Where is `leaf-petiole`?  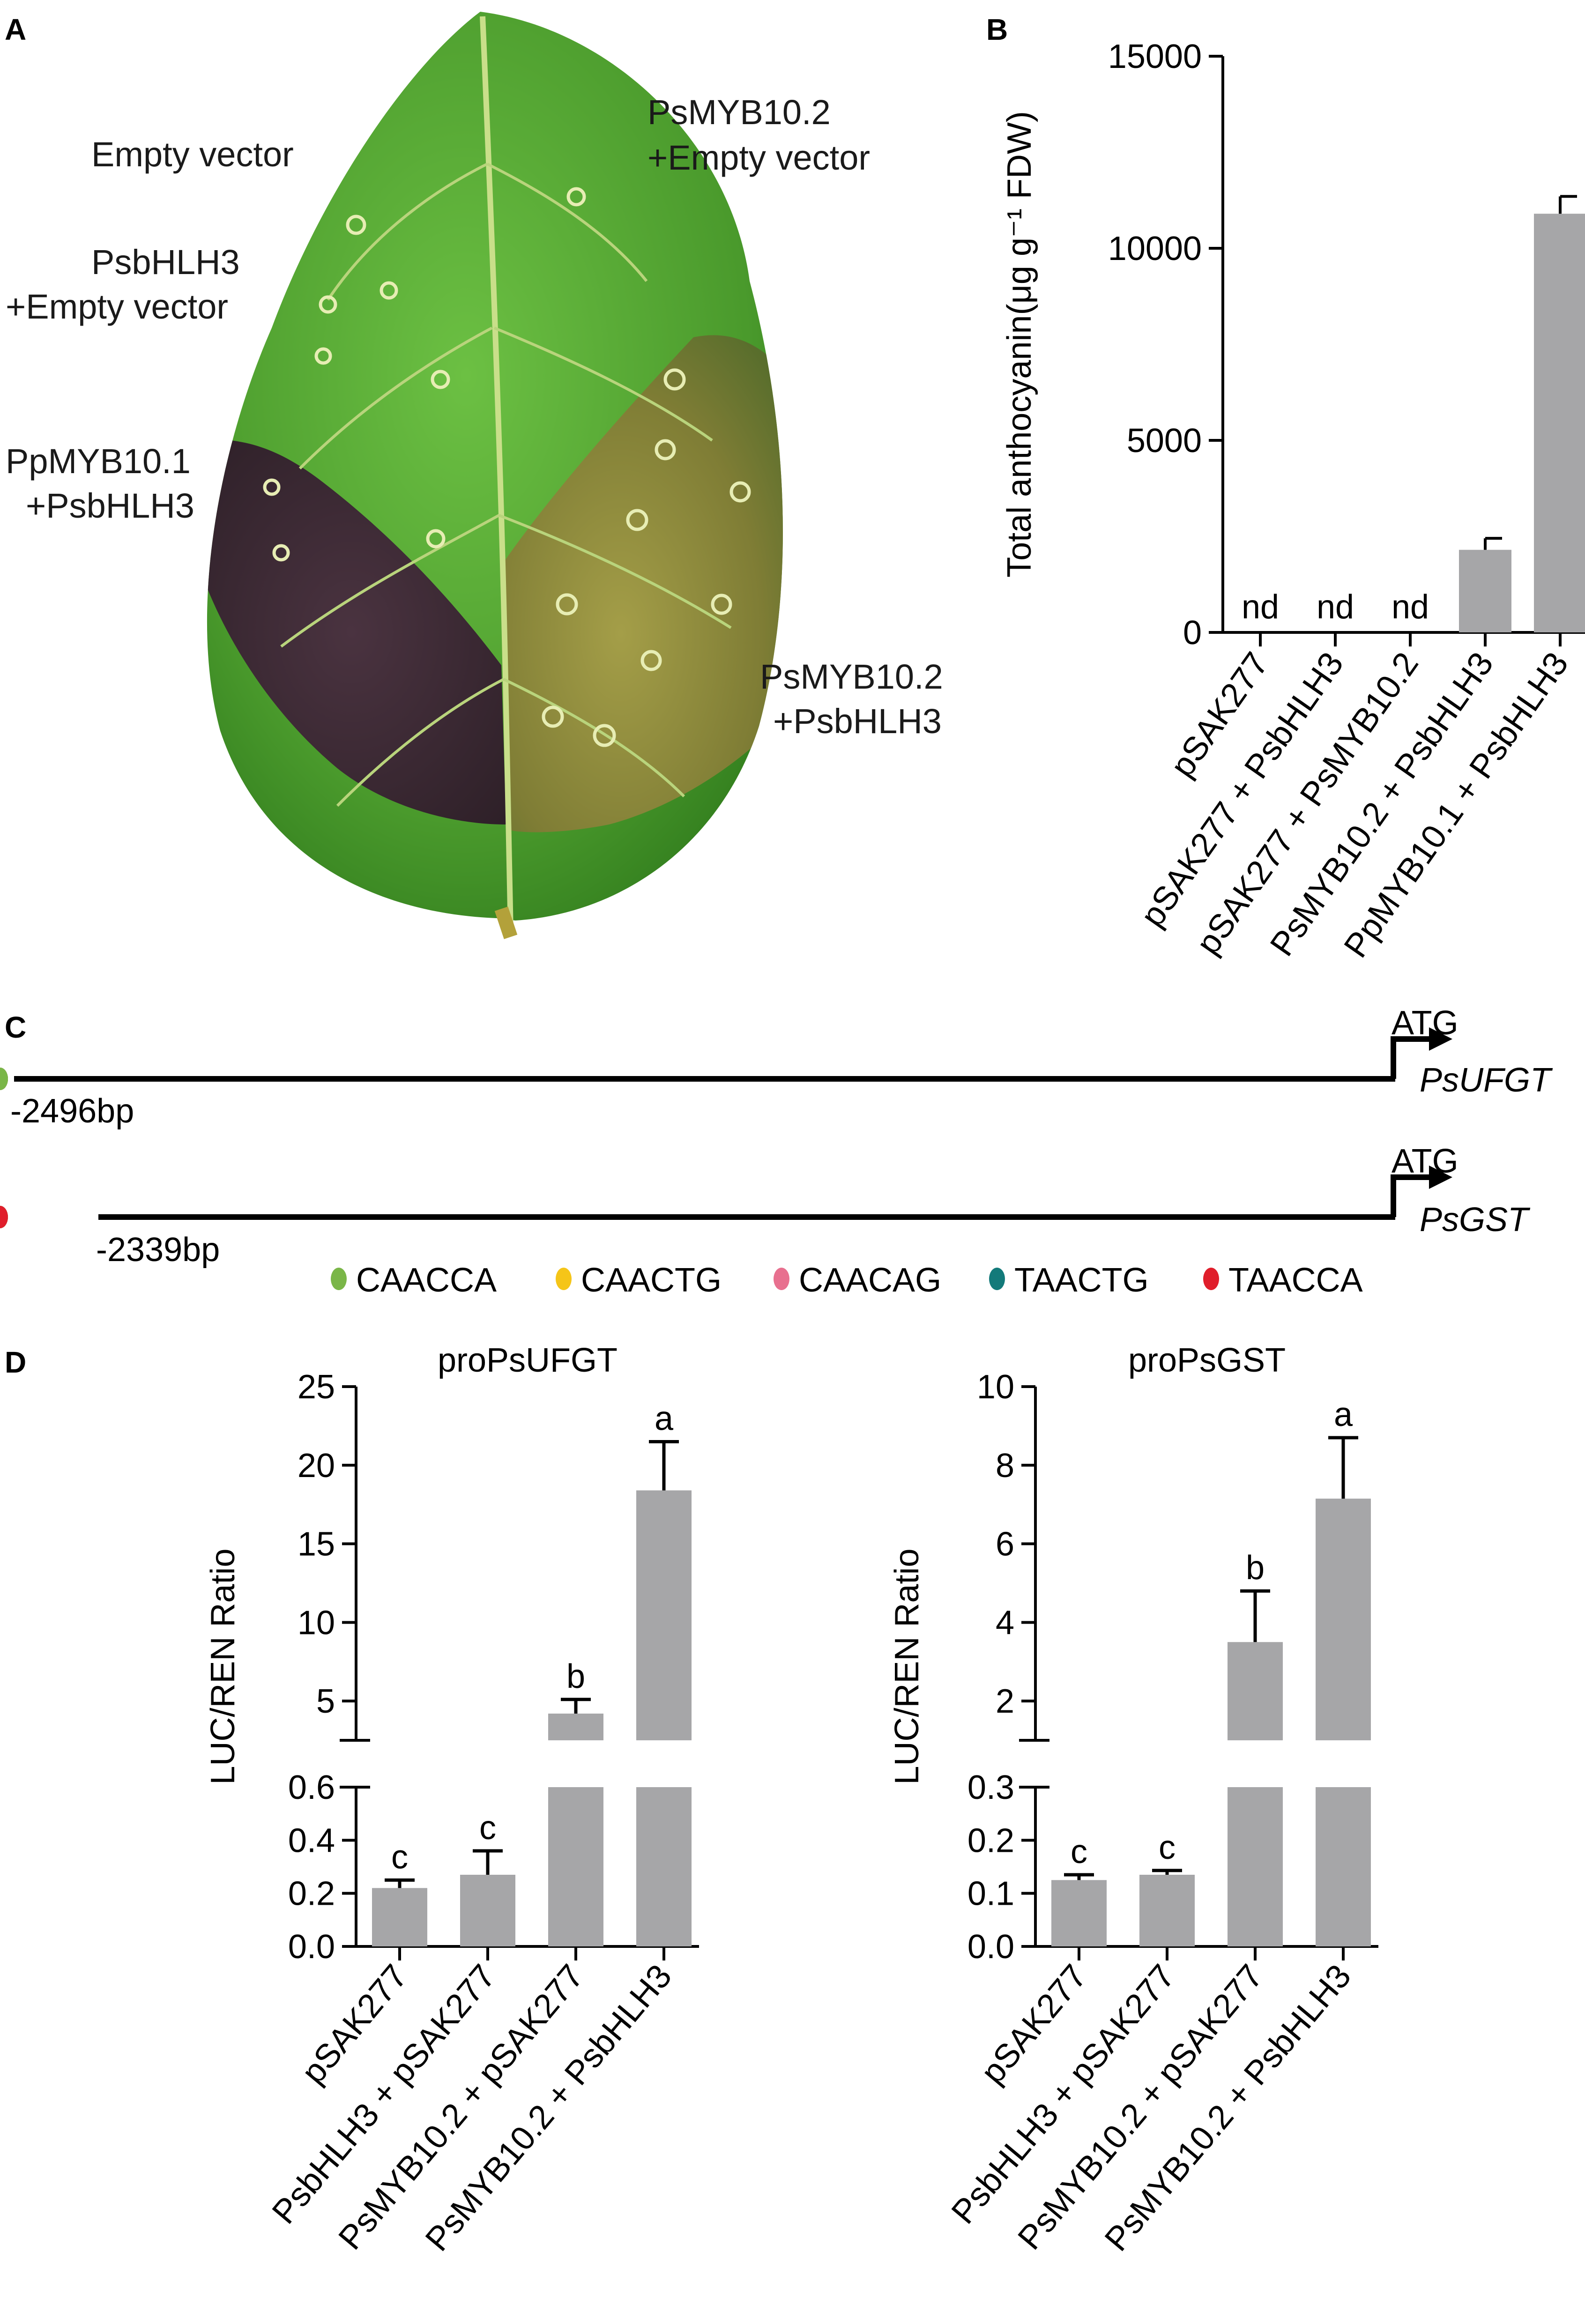
leaf-petiole is located at coordinates (506, 923).